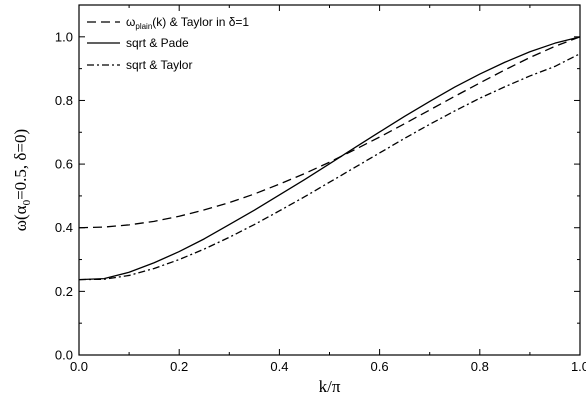 This screenshot has width=586, height=402. What do you see at coordinates (157, 43) in the screenshot?
I see `legend-label-solid: sqrt & Pade` at bounding box center [157, 43].